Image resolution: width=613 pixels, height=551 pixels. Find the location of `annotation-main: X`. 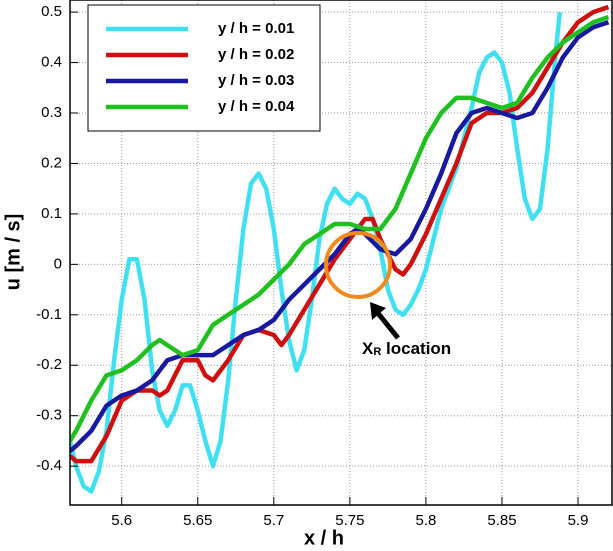

annotation-main: X is located at coordinates (368, 348).